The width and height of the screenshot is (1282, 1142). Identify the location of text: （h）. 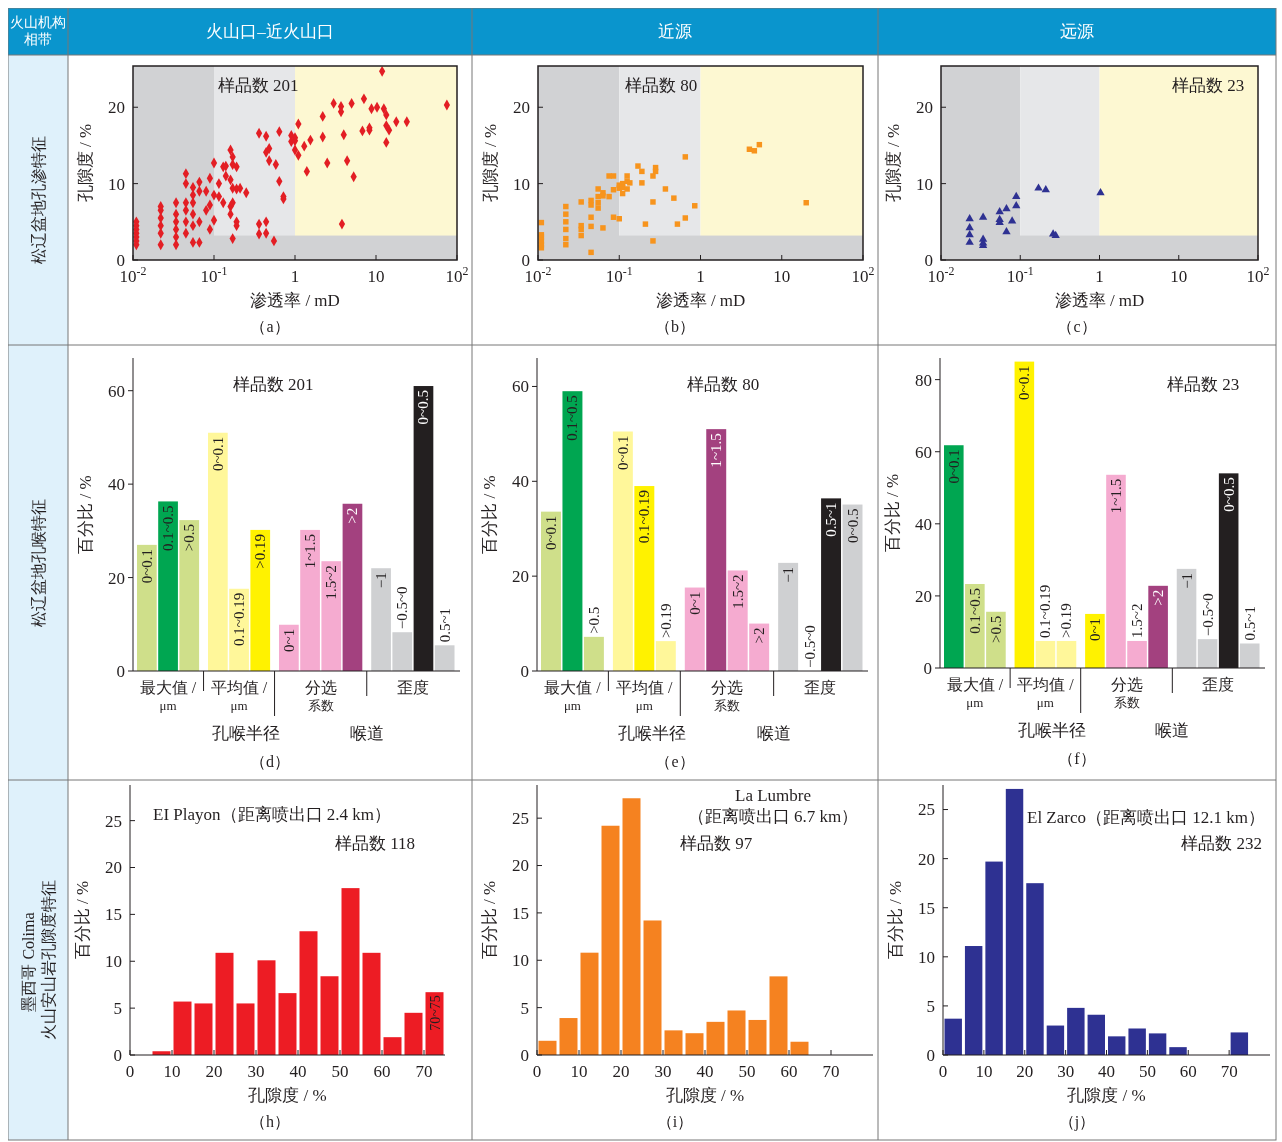
(270, 1121).